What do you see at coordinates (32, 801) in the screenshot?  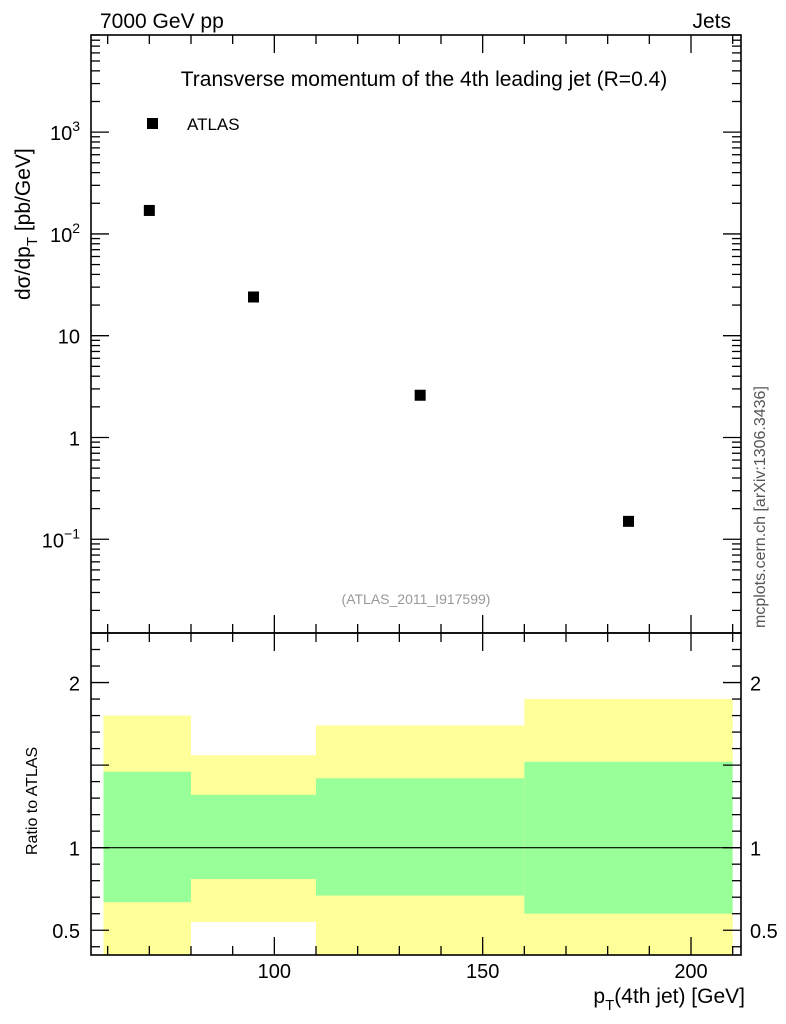 I see `ratio-y-axis-label: Ratio to ATLAS` at bounding box center [32, 801].